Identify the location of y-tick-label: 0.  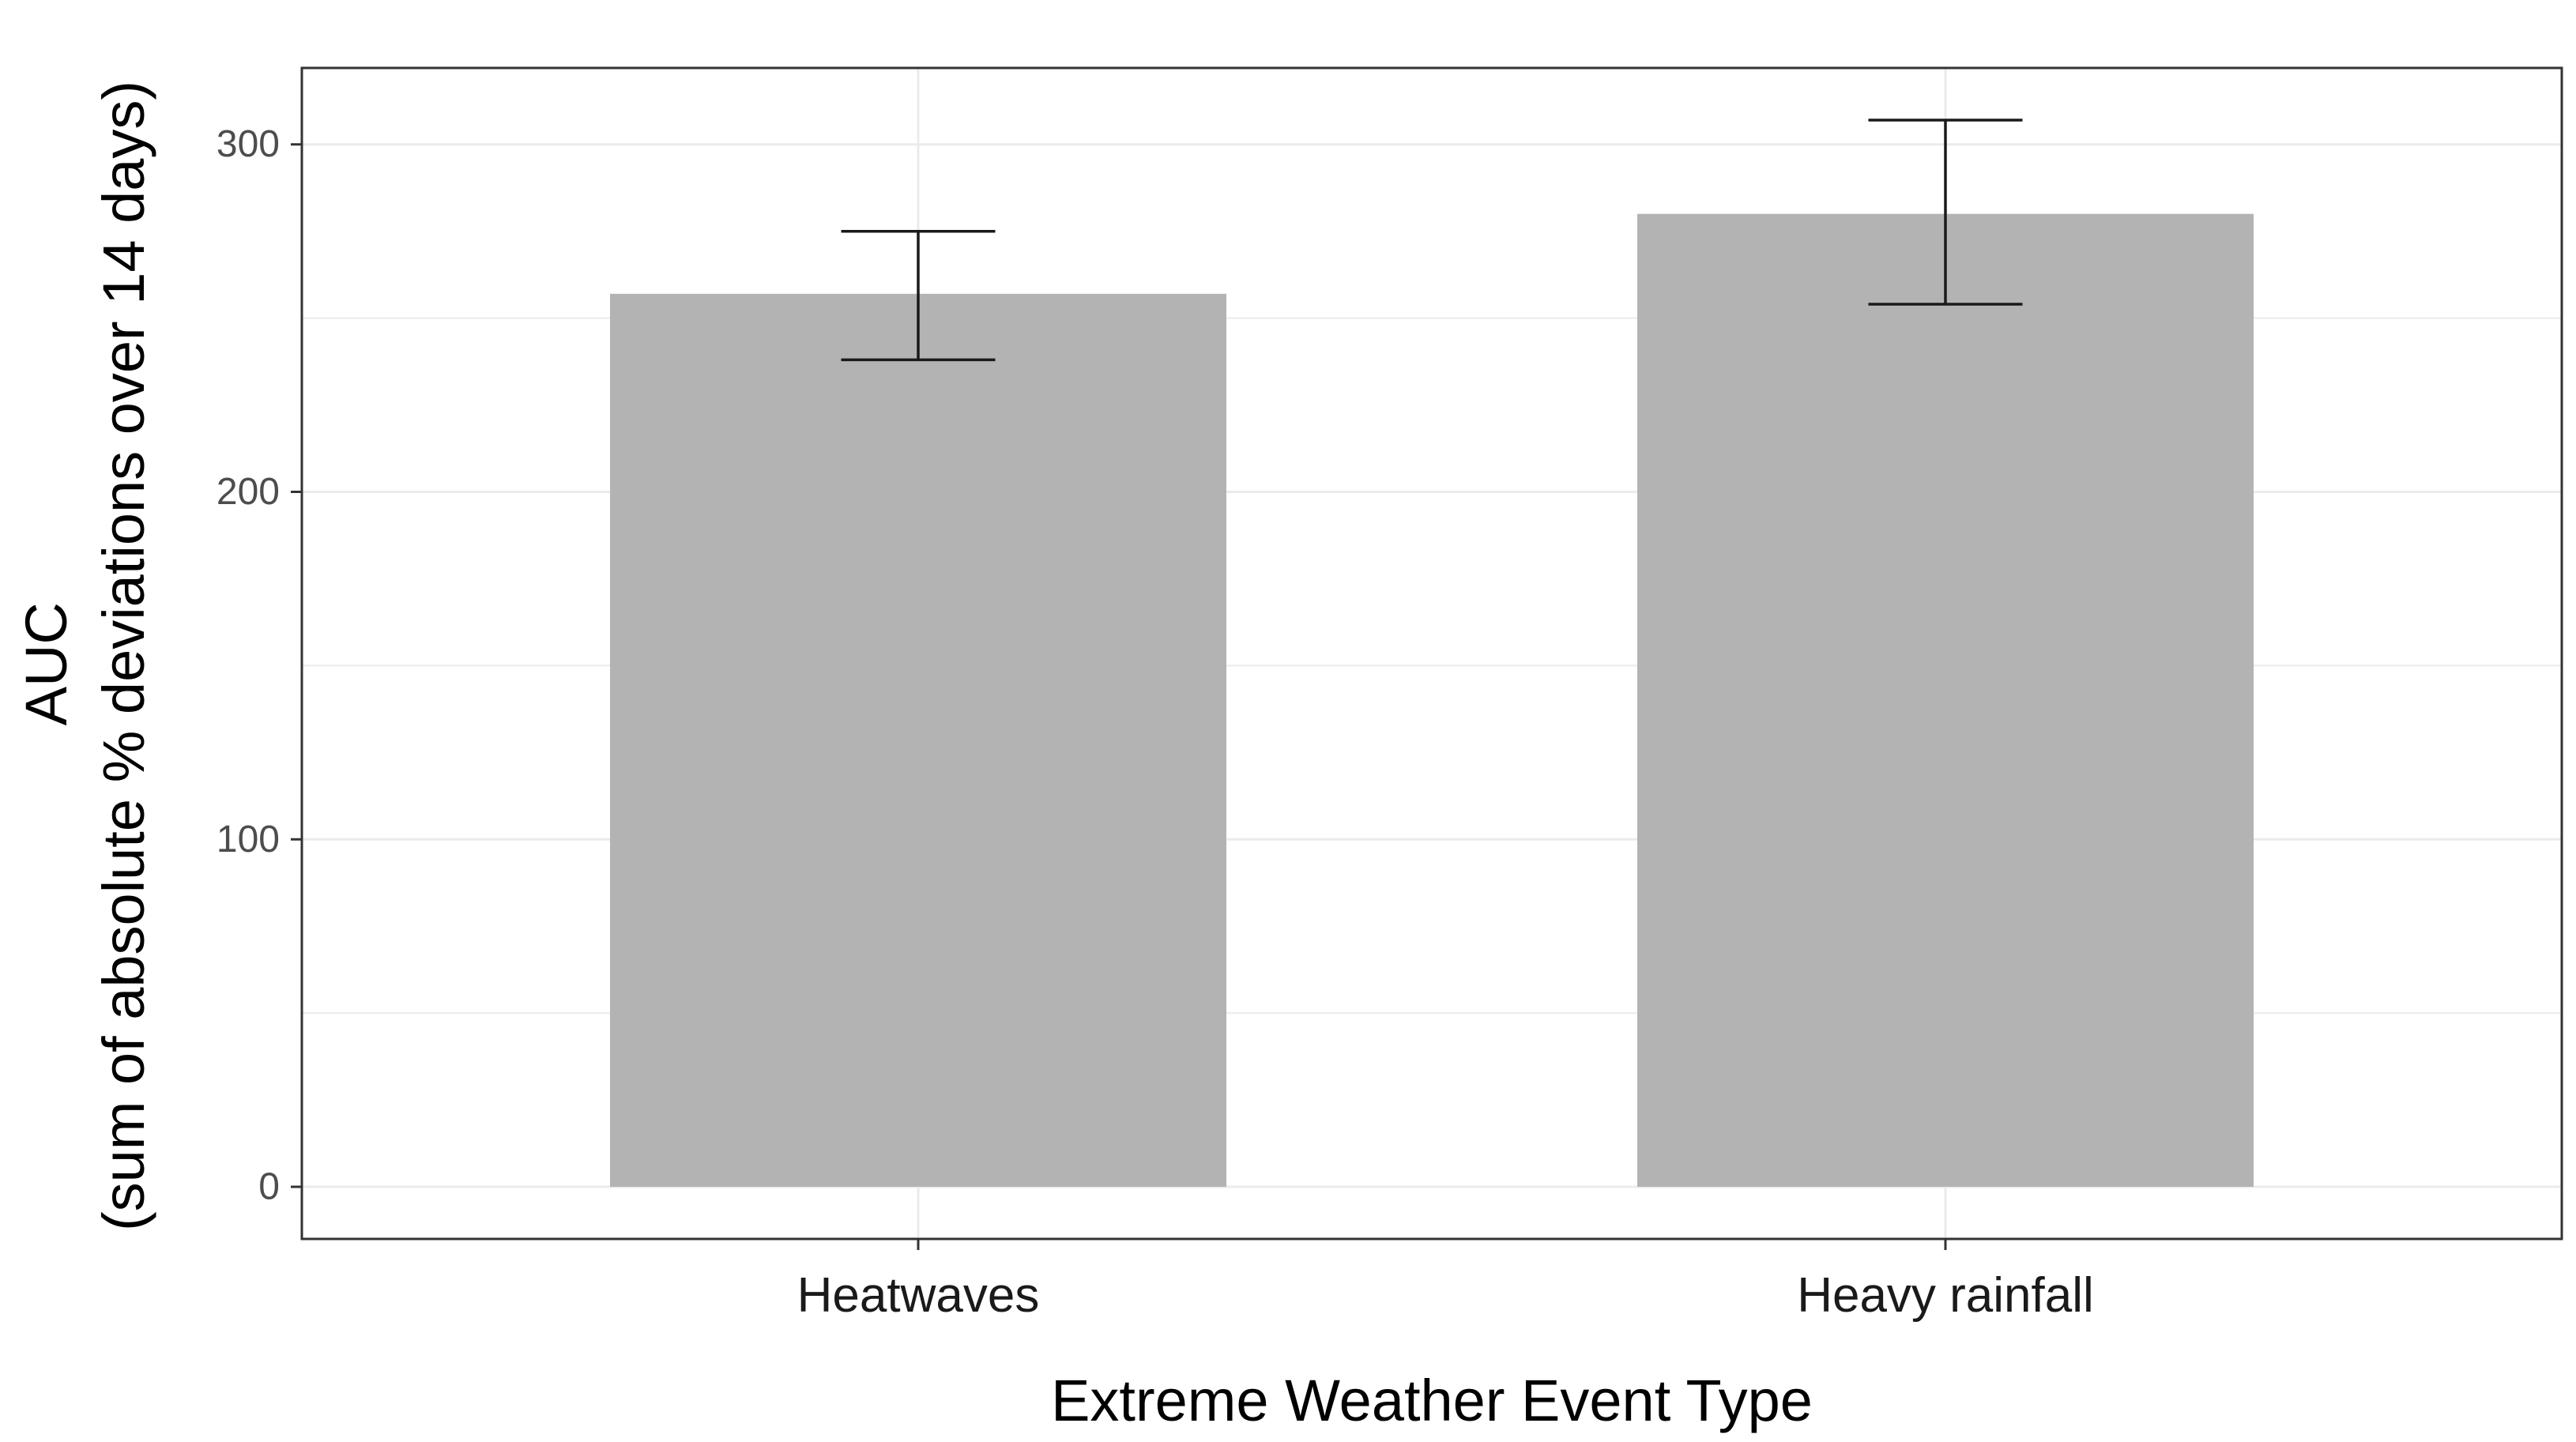
(269, 1187).